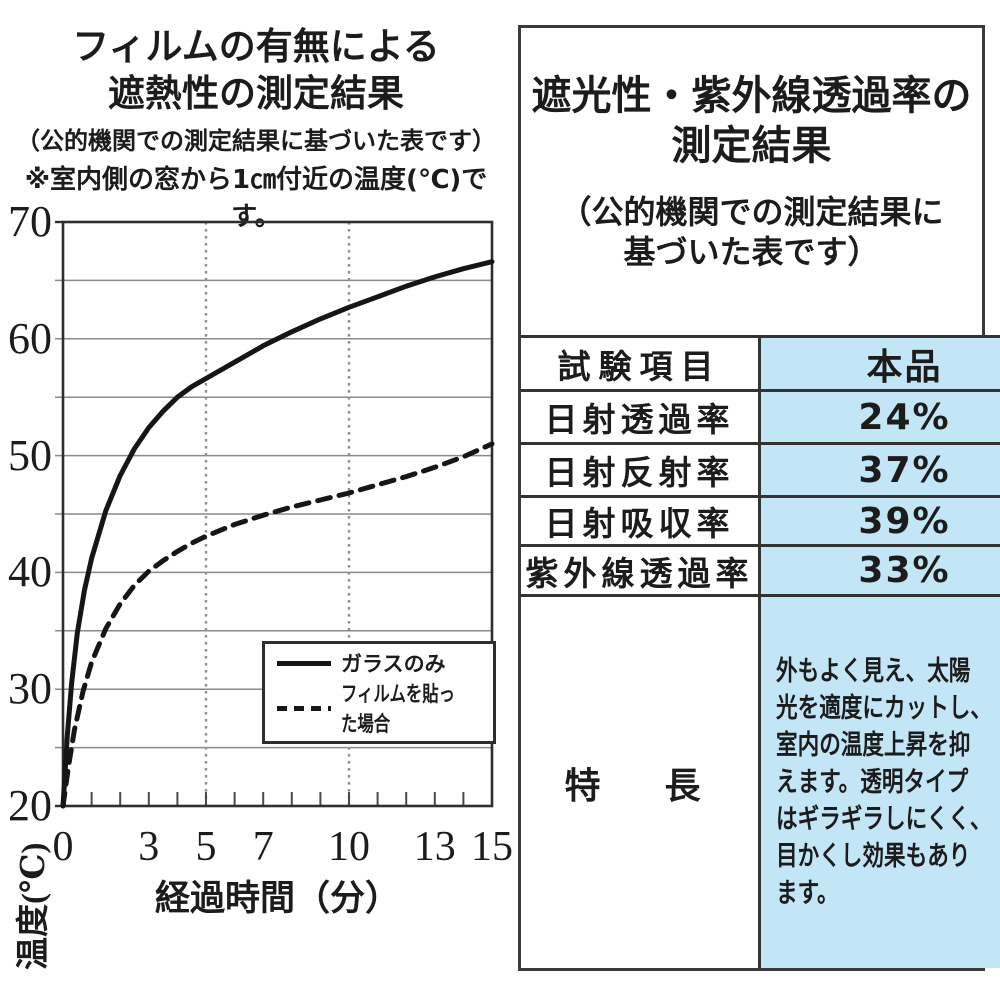  What do you see at coordinates (277, 898) in the screenshot?
I see `x-axis-label: 経過時間（分）` at bounding box center [277, 898].